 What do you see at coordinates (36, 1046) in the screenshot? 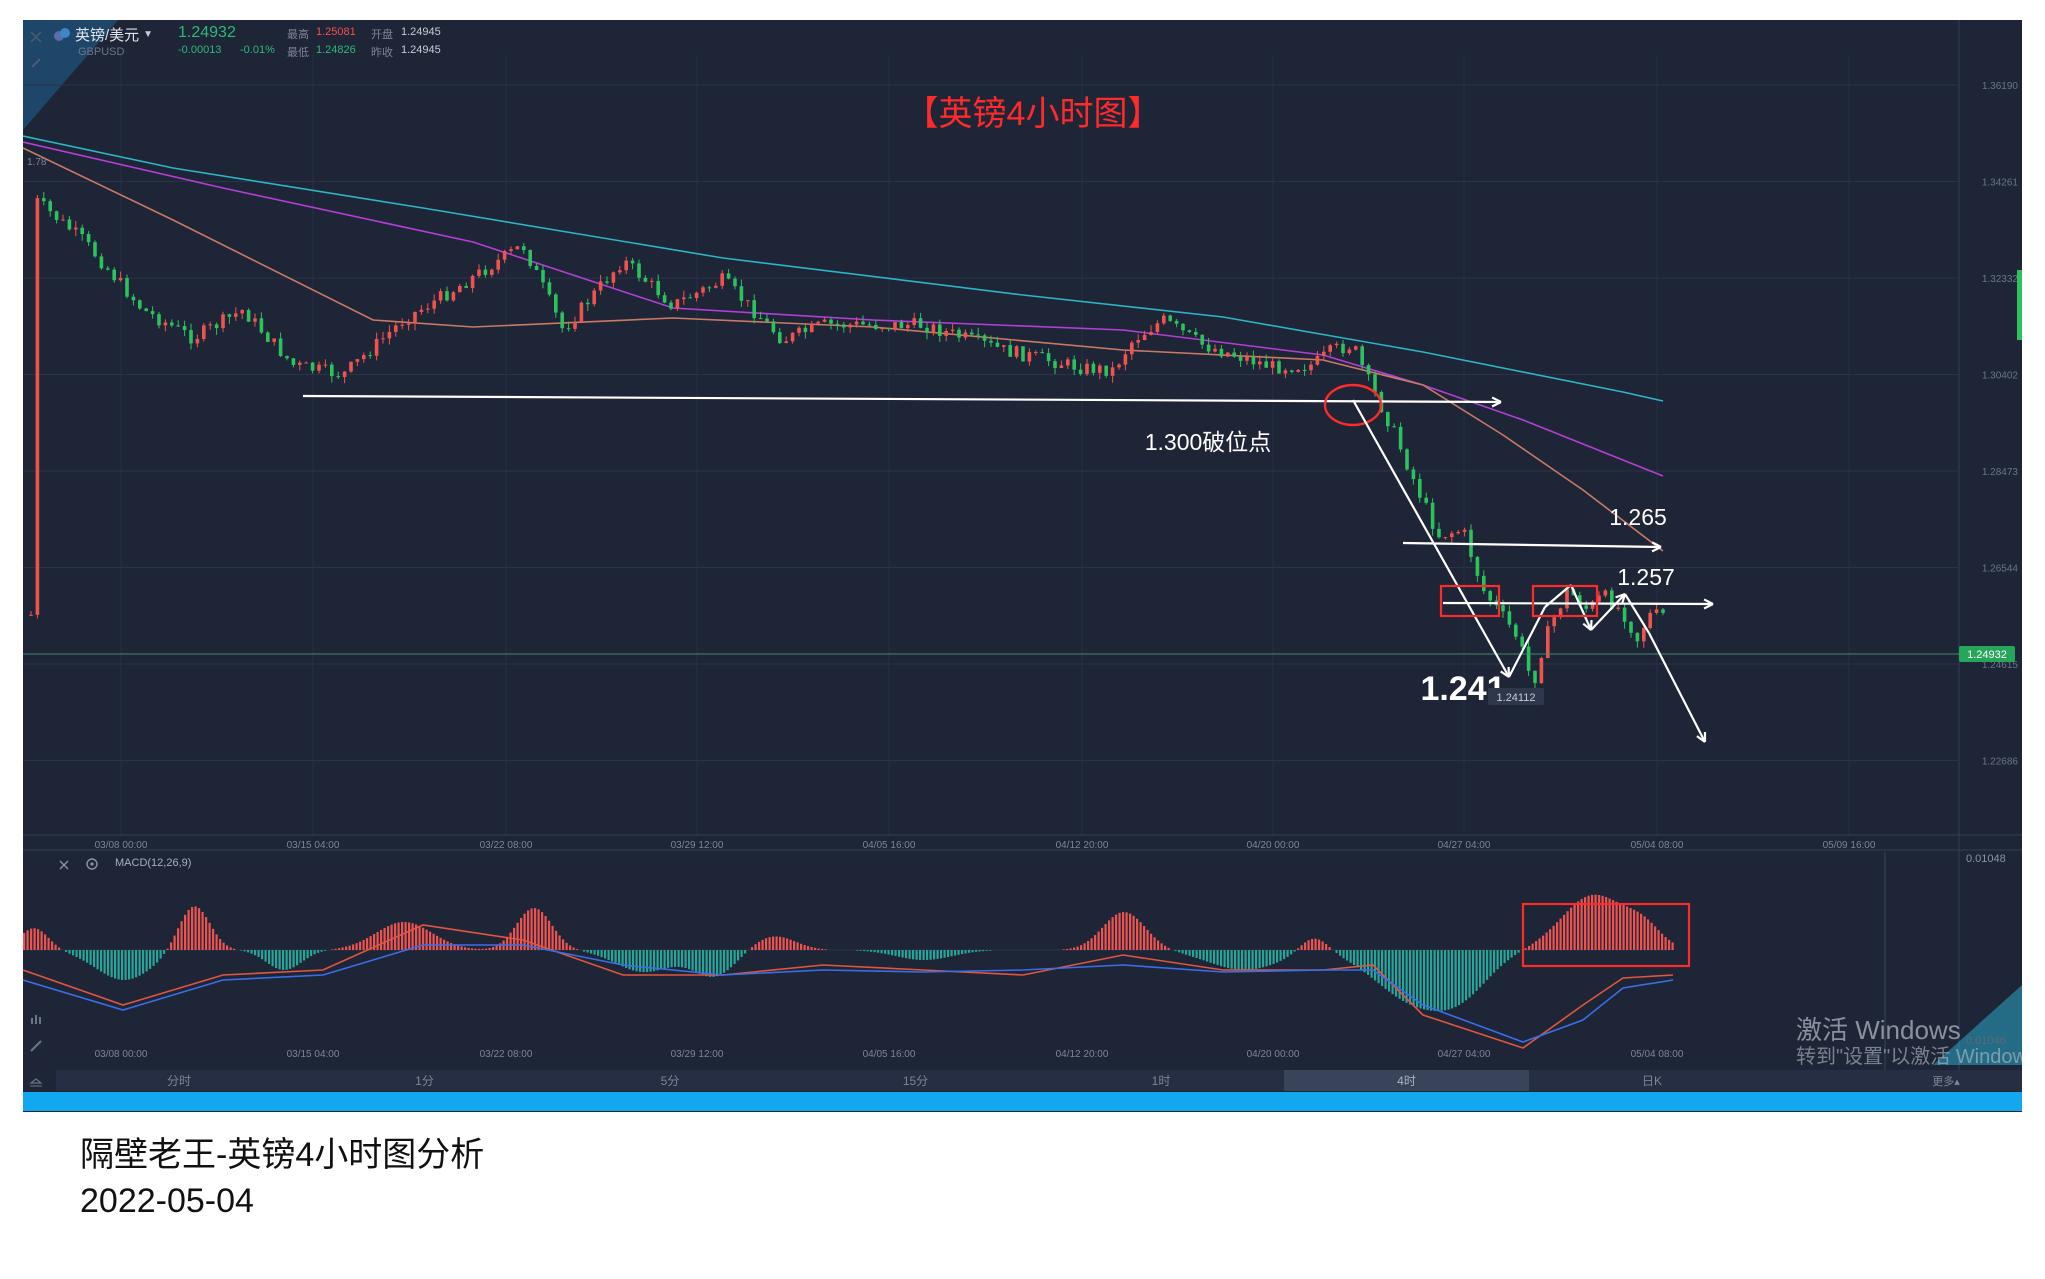
I see `draw-tool-icon` at bounding box center [36, 1046].